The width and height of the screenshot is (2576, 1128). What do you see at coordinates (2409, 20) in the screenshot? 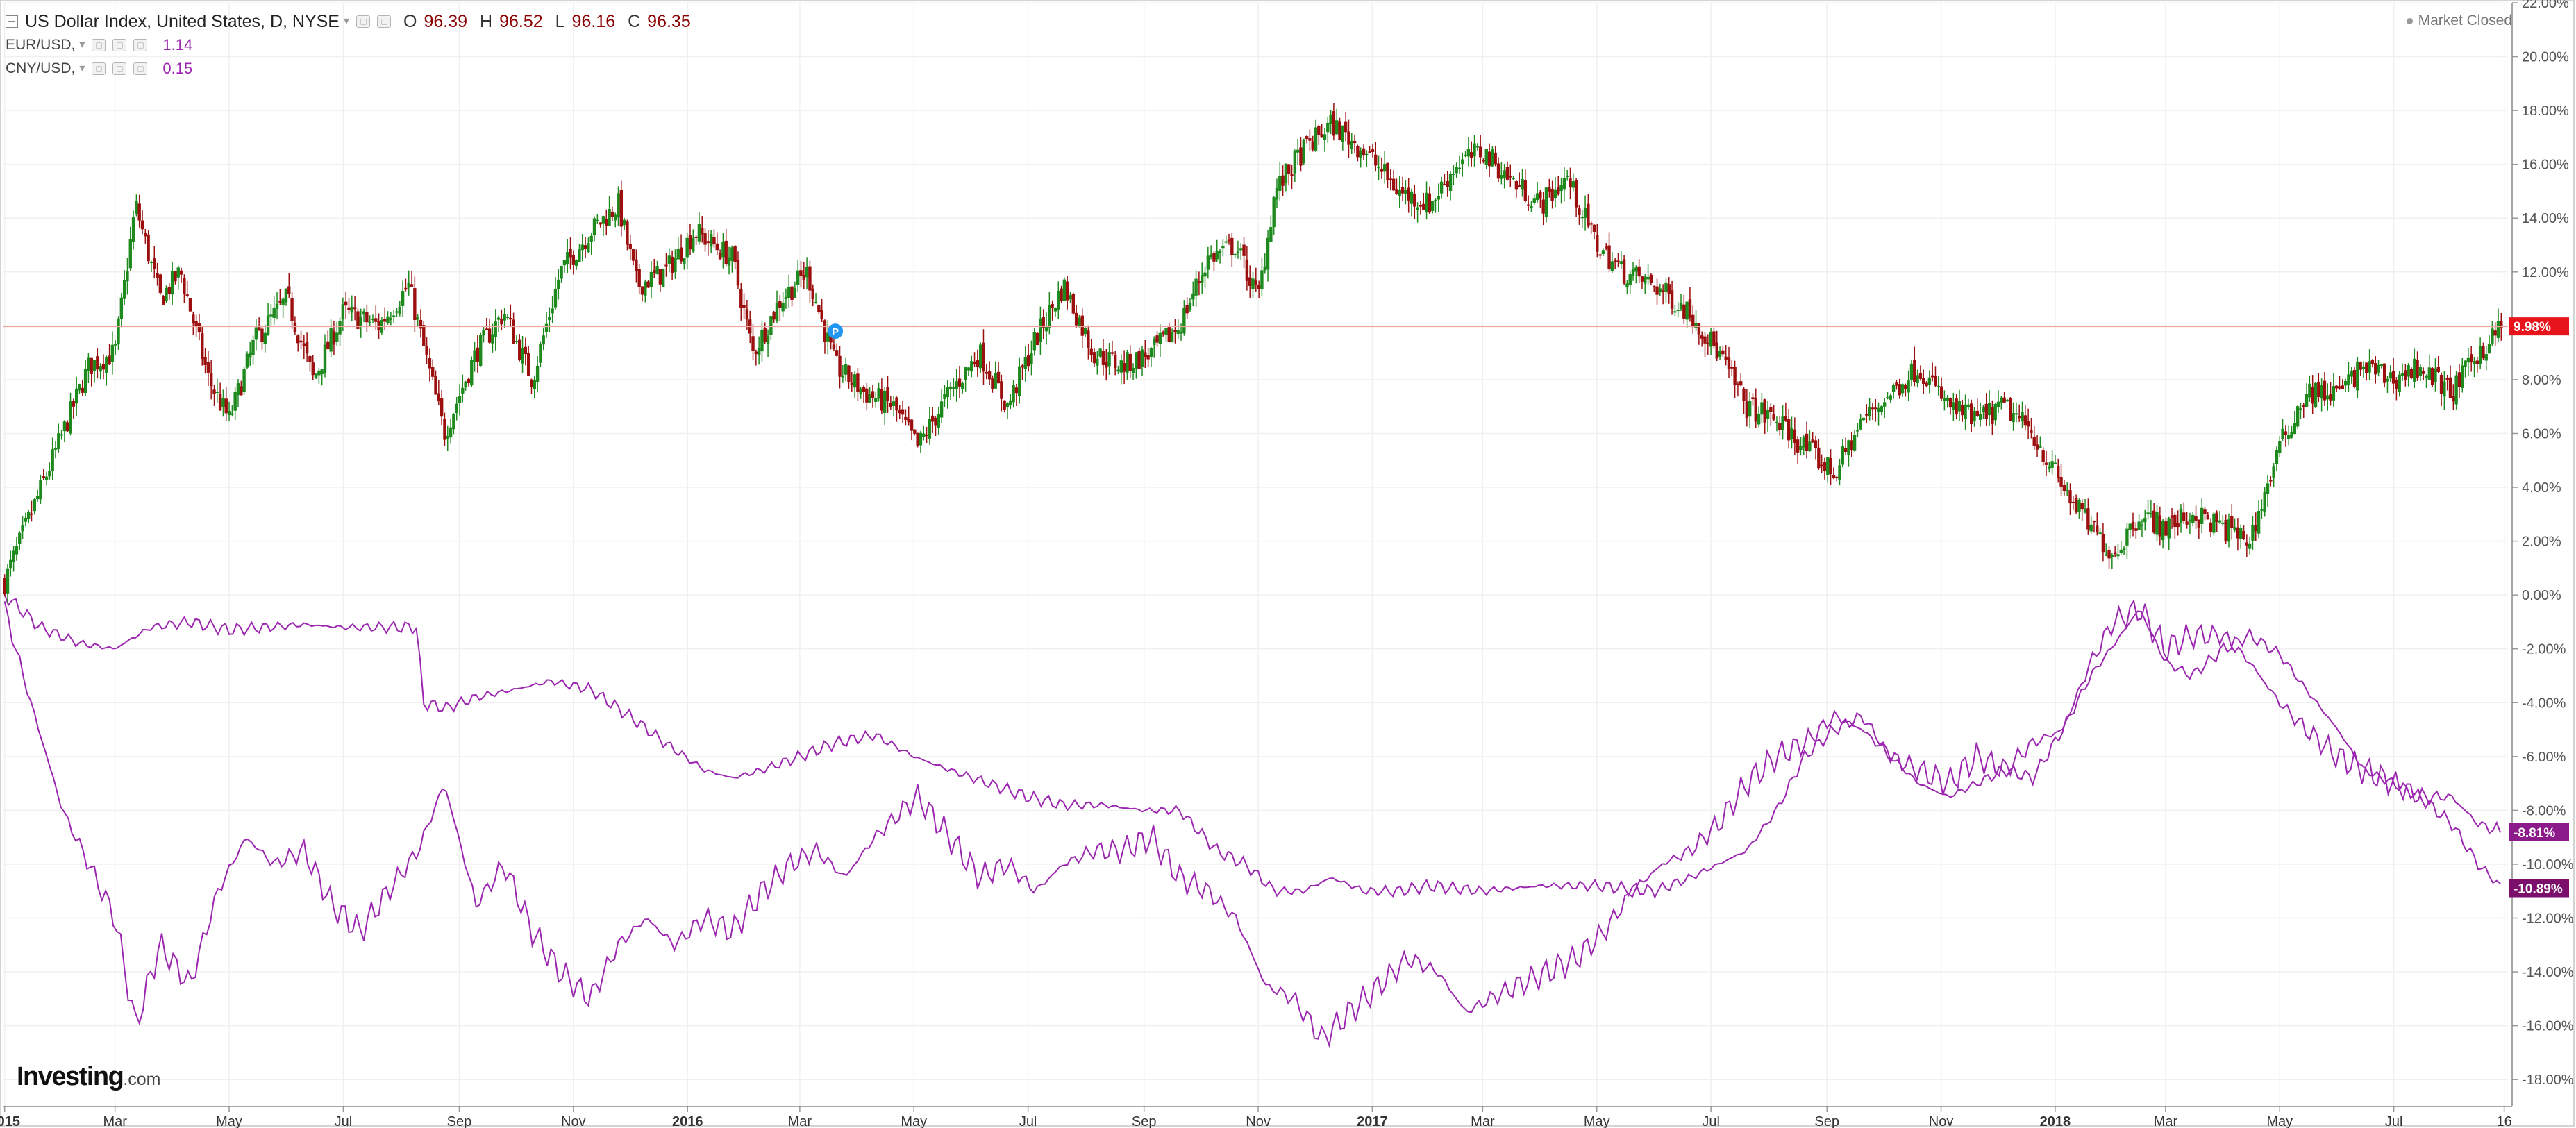
I see `status-dot-icon` at bounding box center [2409, 20].